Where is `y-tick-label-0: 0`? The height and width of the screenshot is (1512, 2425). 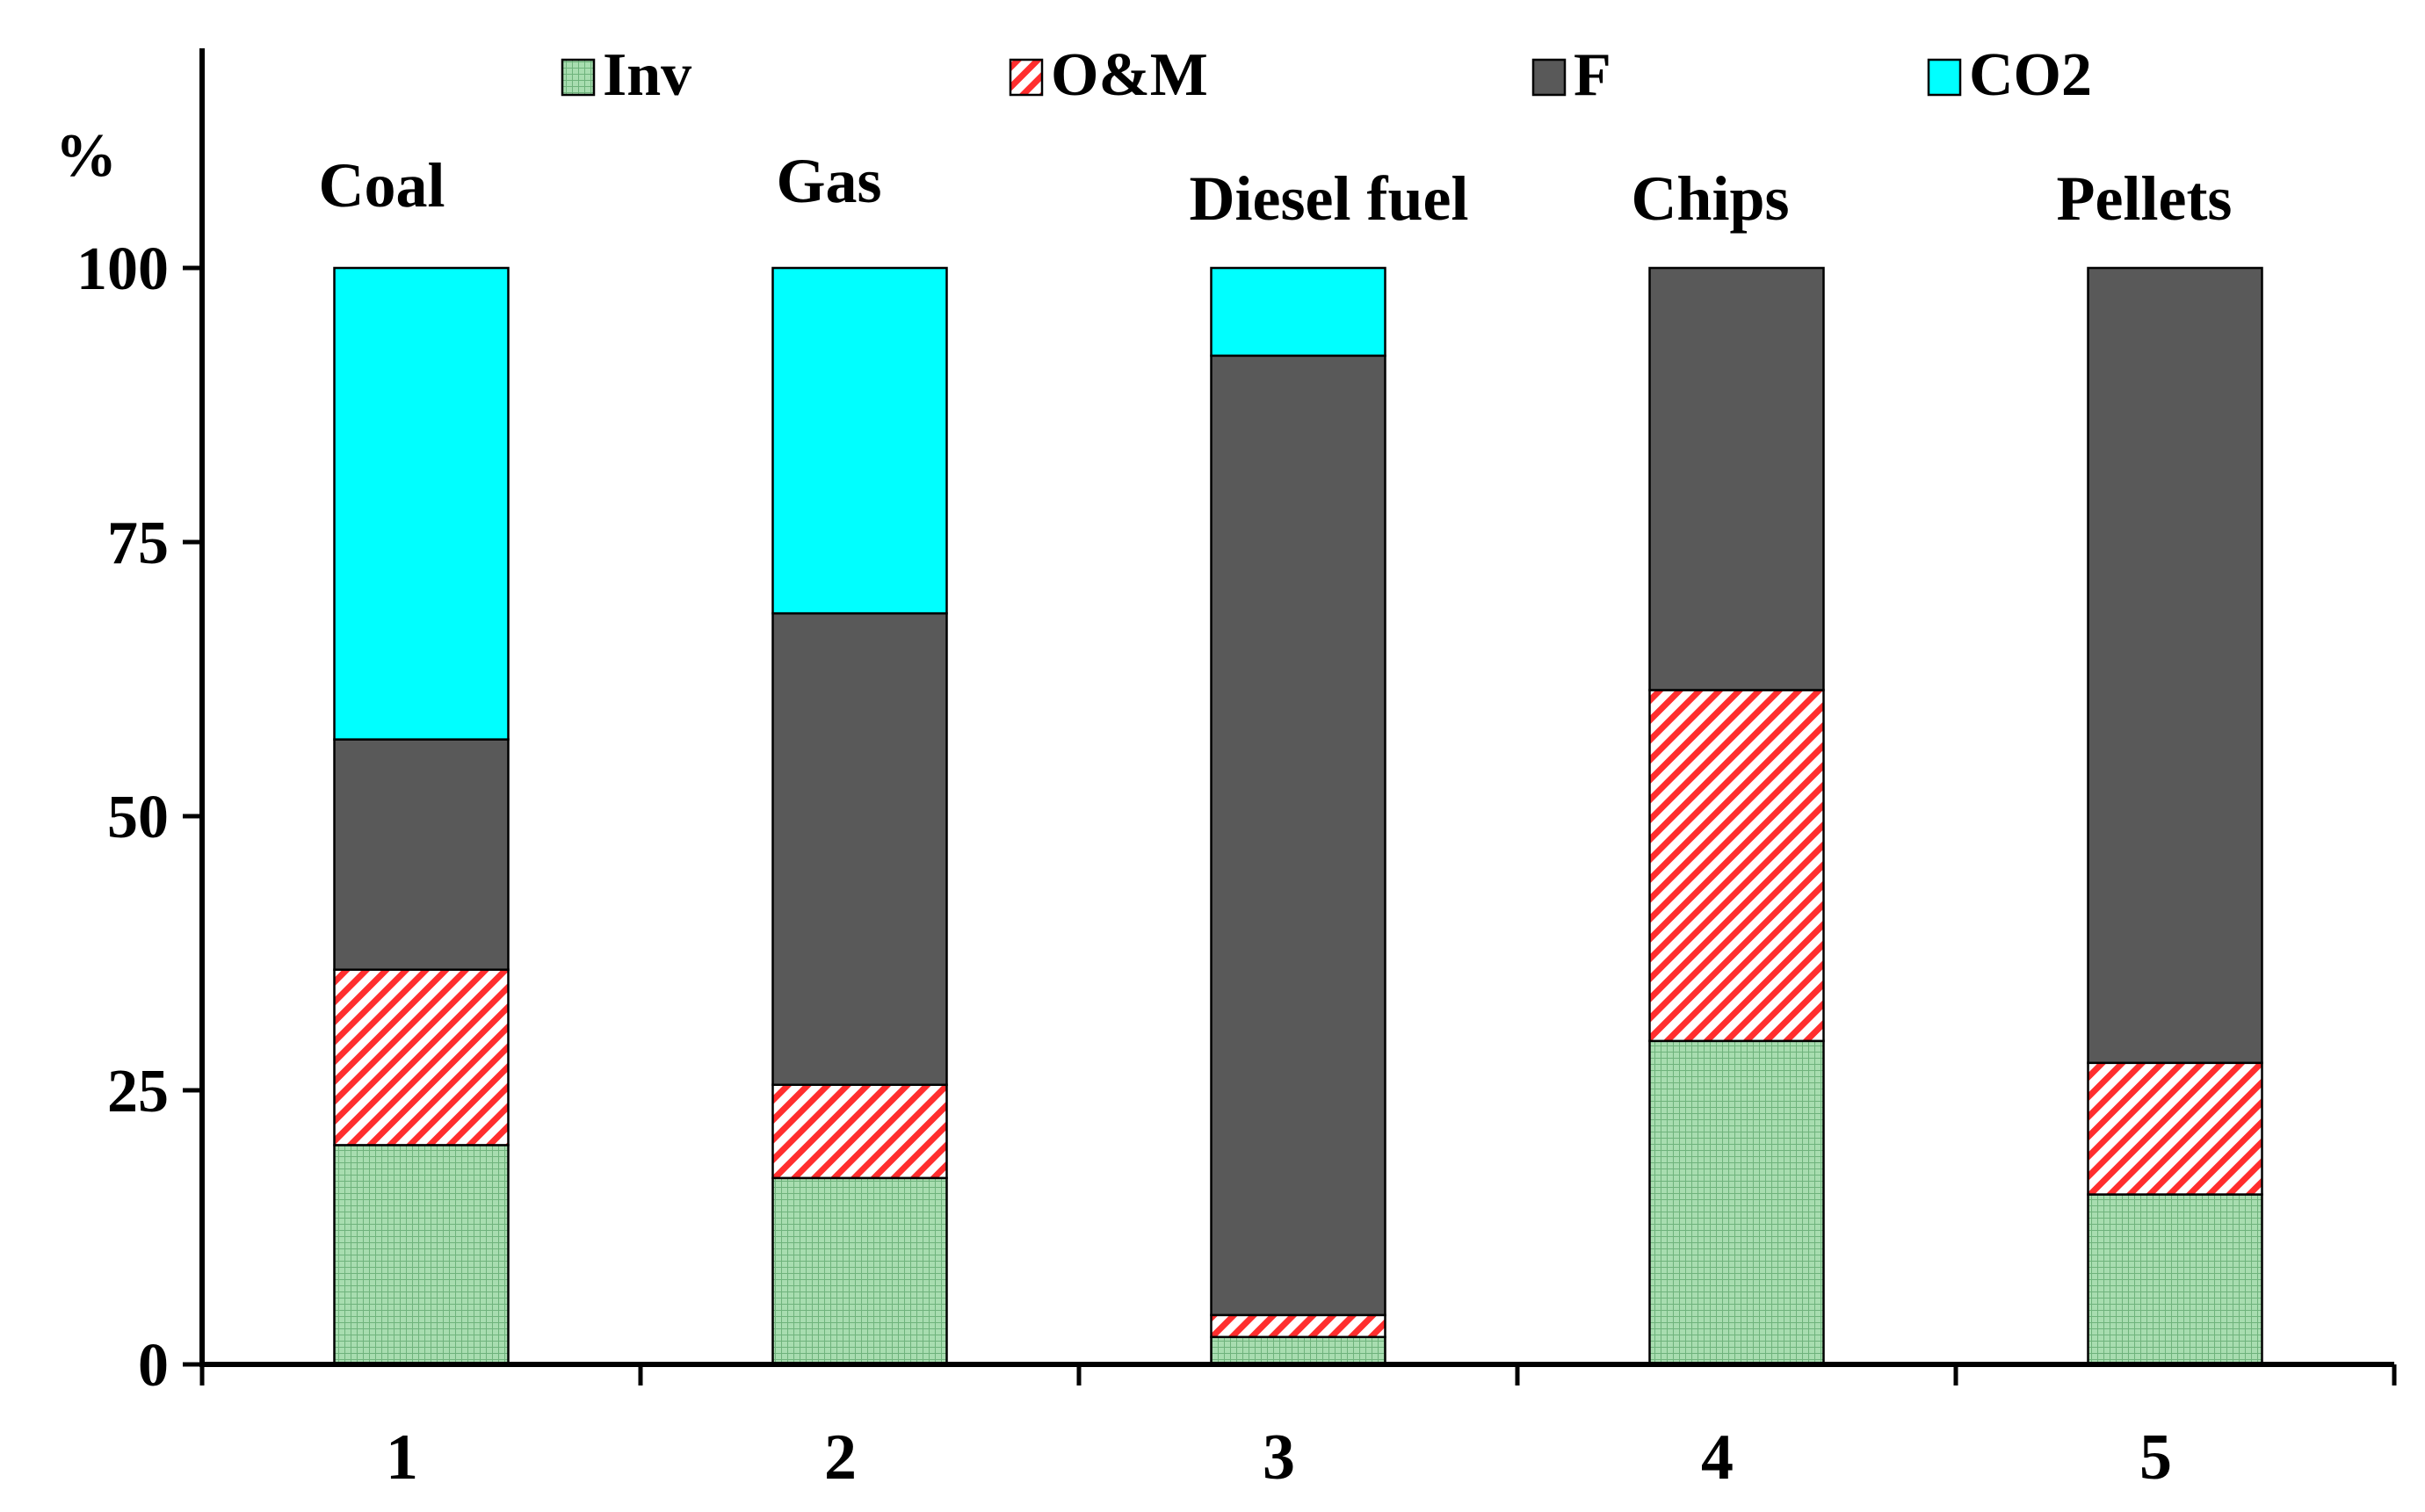 y-tick-label-0: 0 is located at coordinates (153, 1366).